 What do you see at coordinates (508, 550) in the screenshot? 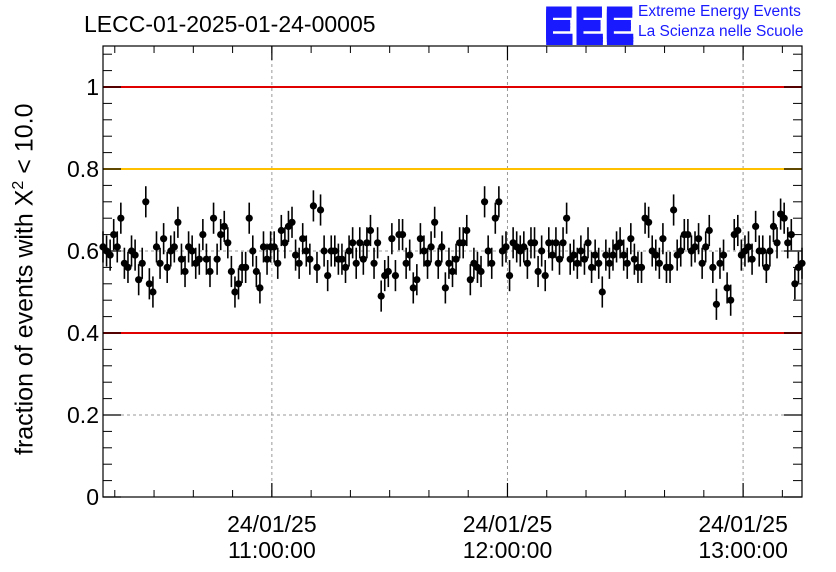
I see `x-tick-time-label: 12:00:00` at bounding box center [508, 550].